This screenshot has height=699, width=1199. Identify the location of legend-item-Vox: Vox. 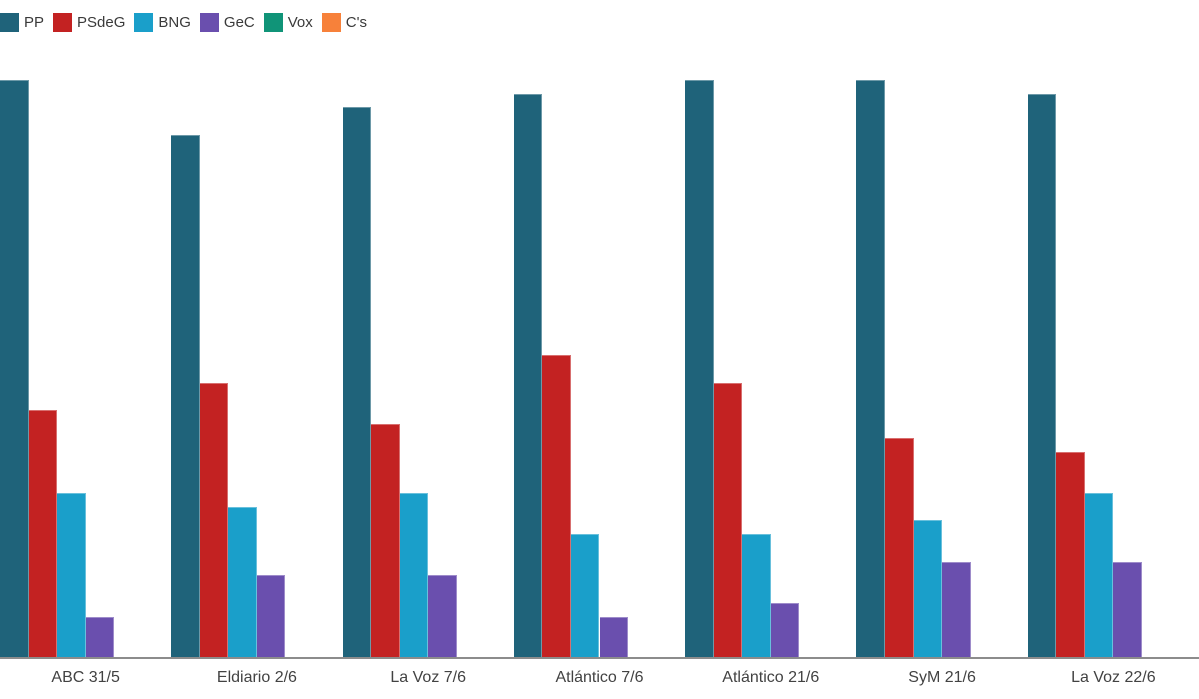
(288, 22).